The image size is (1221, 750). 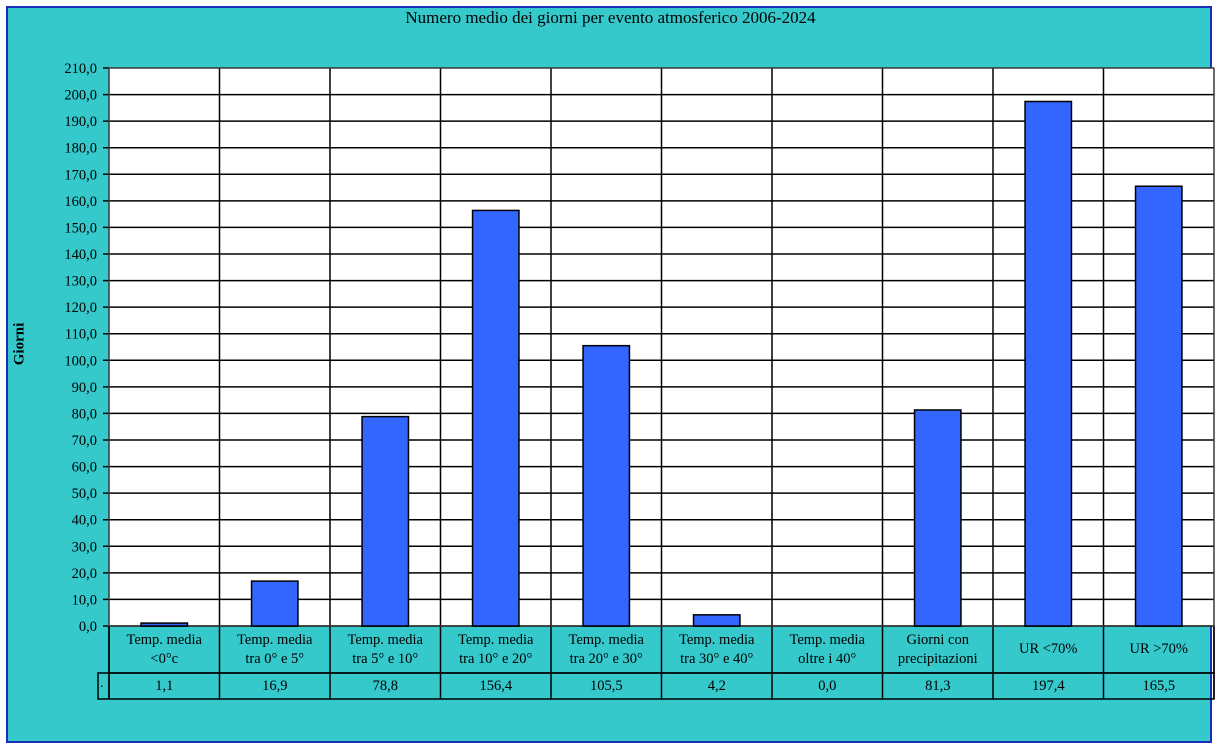 What do you see at coordinates (385, 686) in the screenshot?
I see `value-label: 78,8` at bounding box center [385, 686].